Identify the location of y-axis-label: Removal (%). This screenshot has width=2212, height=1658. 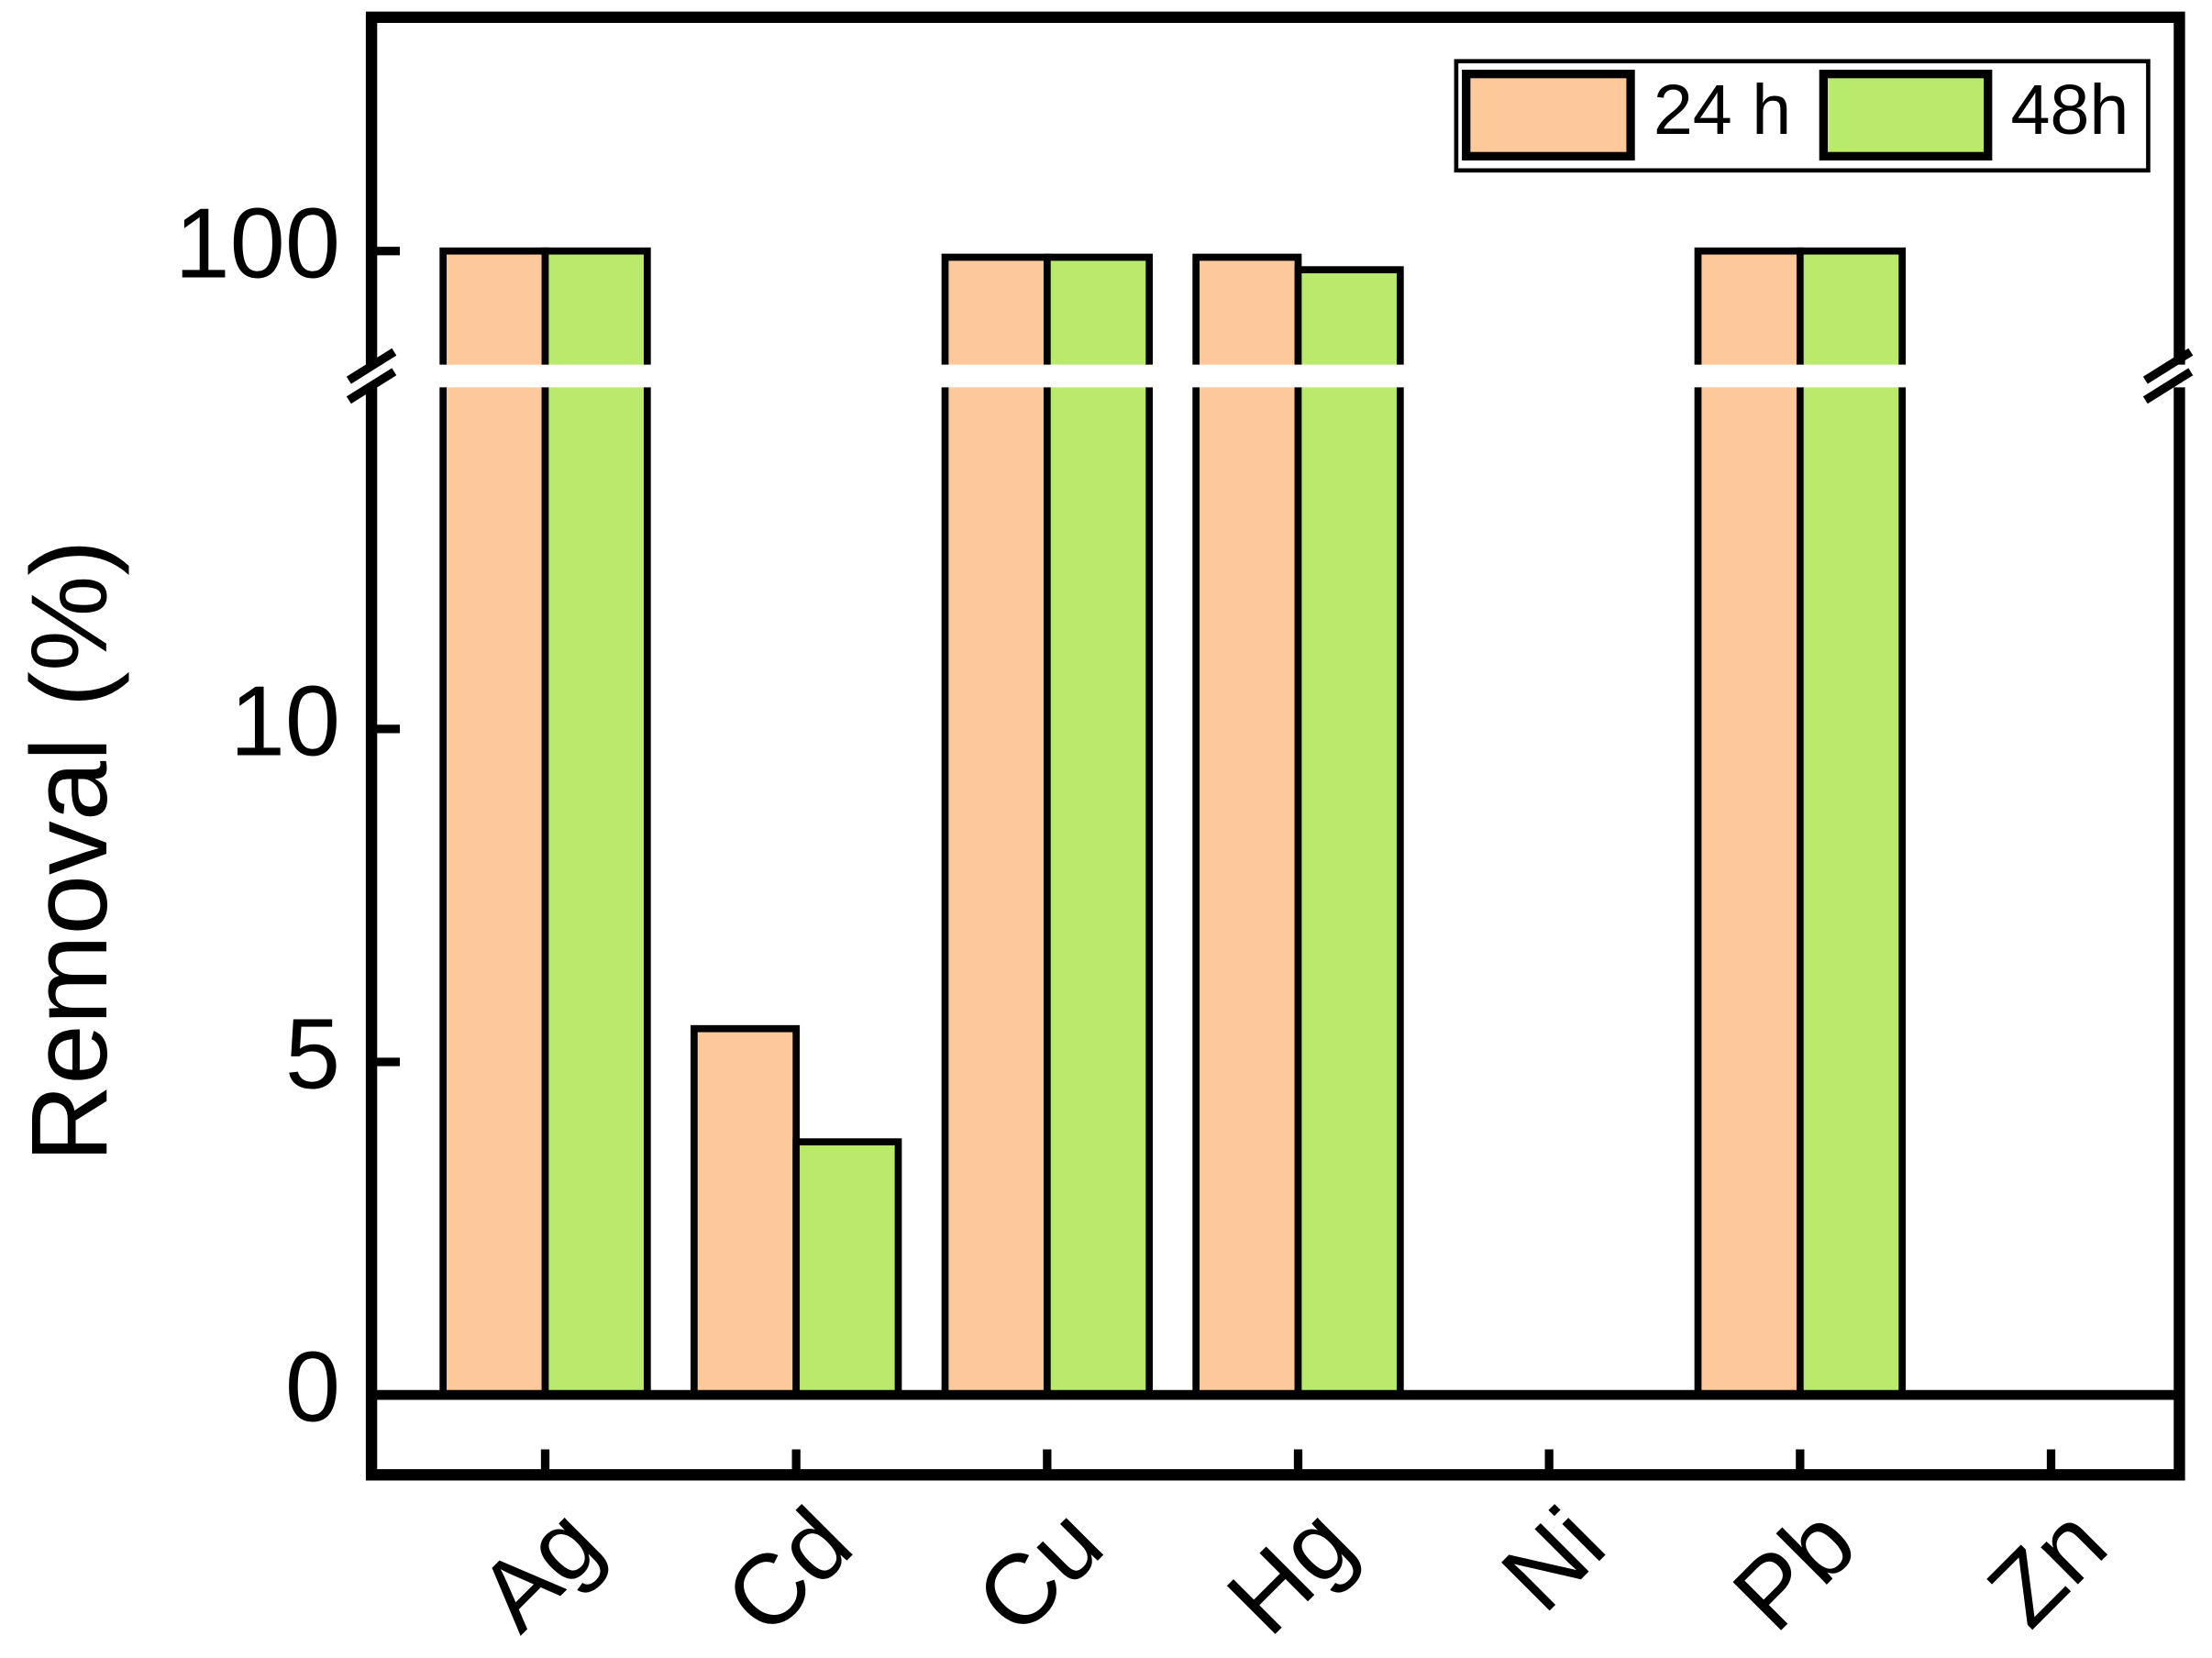
(69, 850).